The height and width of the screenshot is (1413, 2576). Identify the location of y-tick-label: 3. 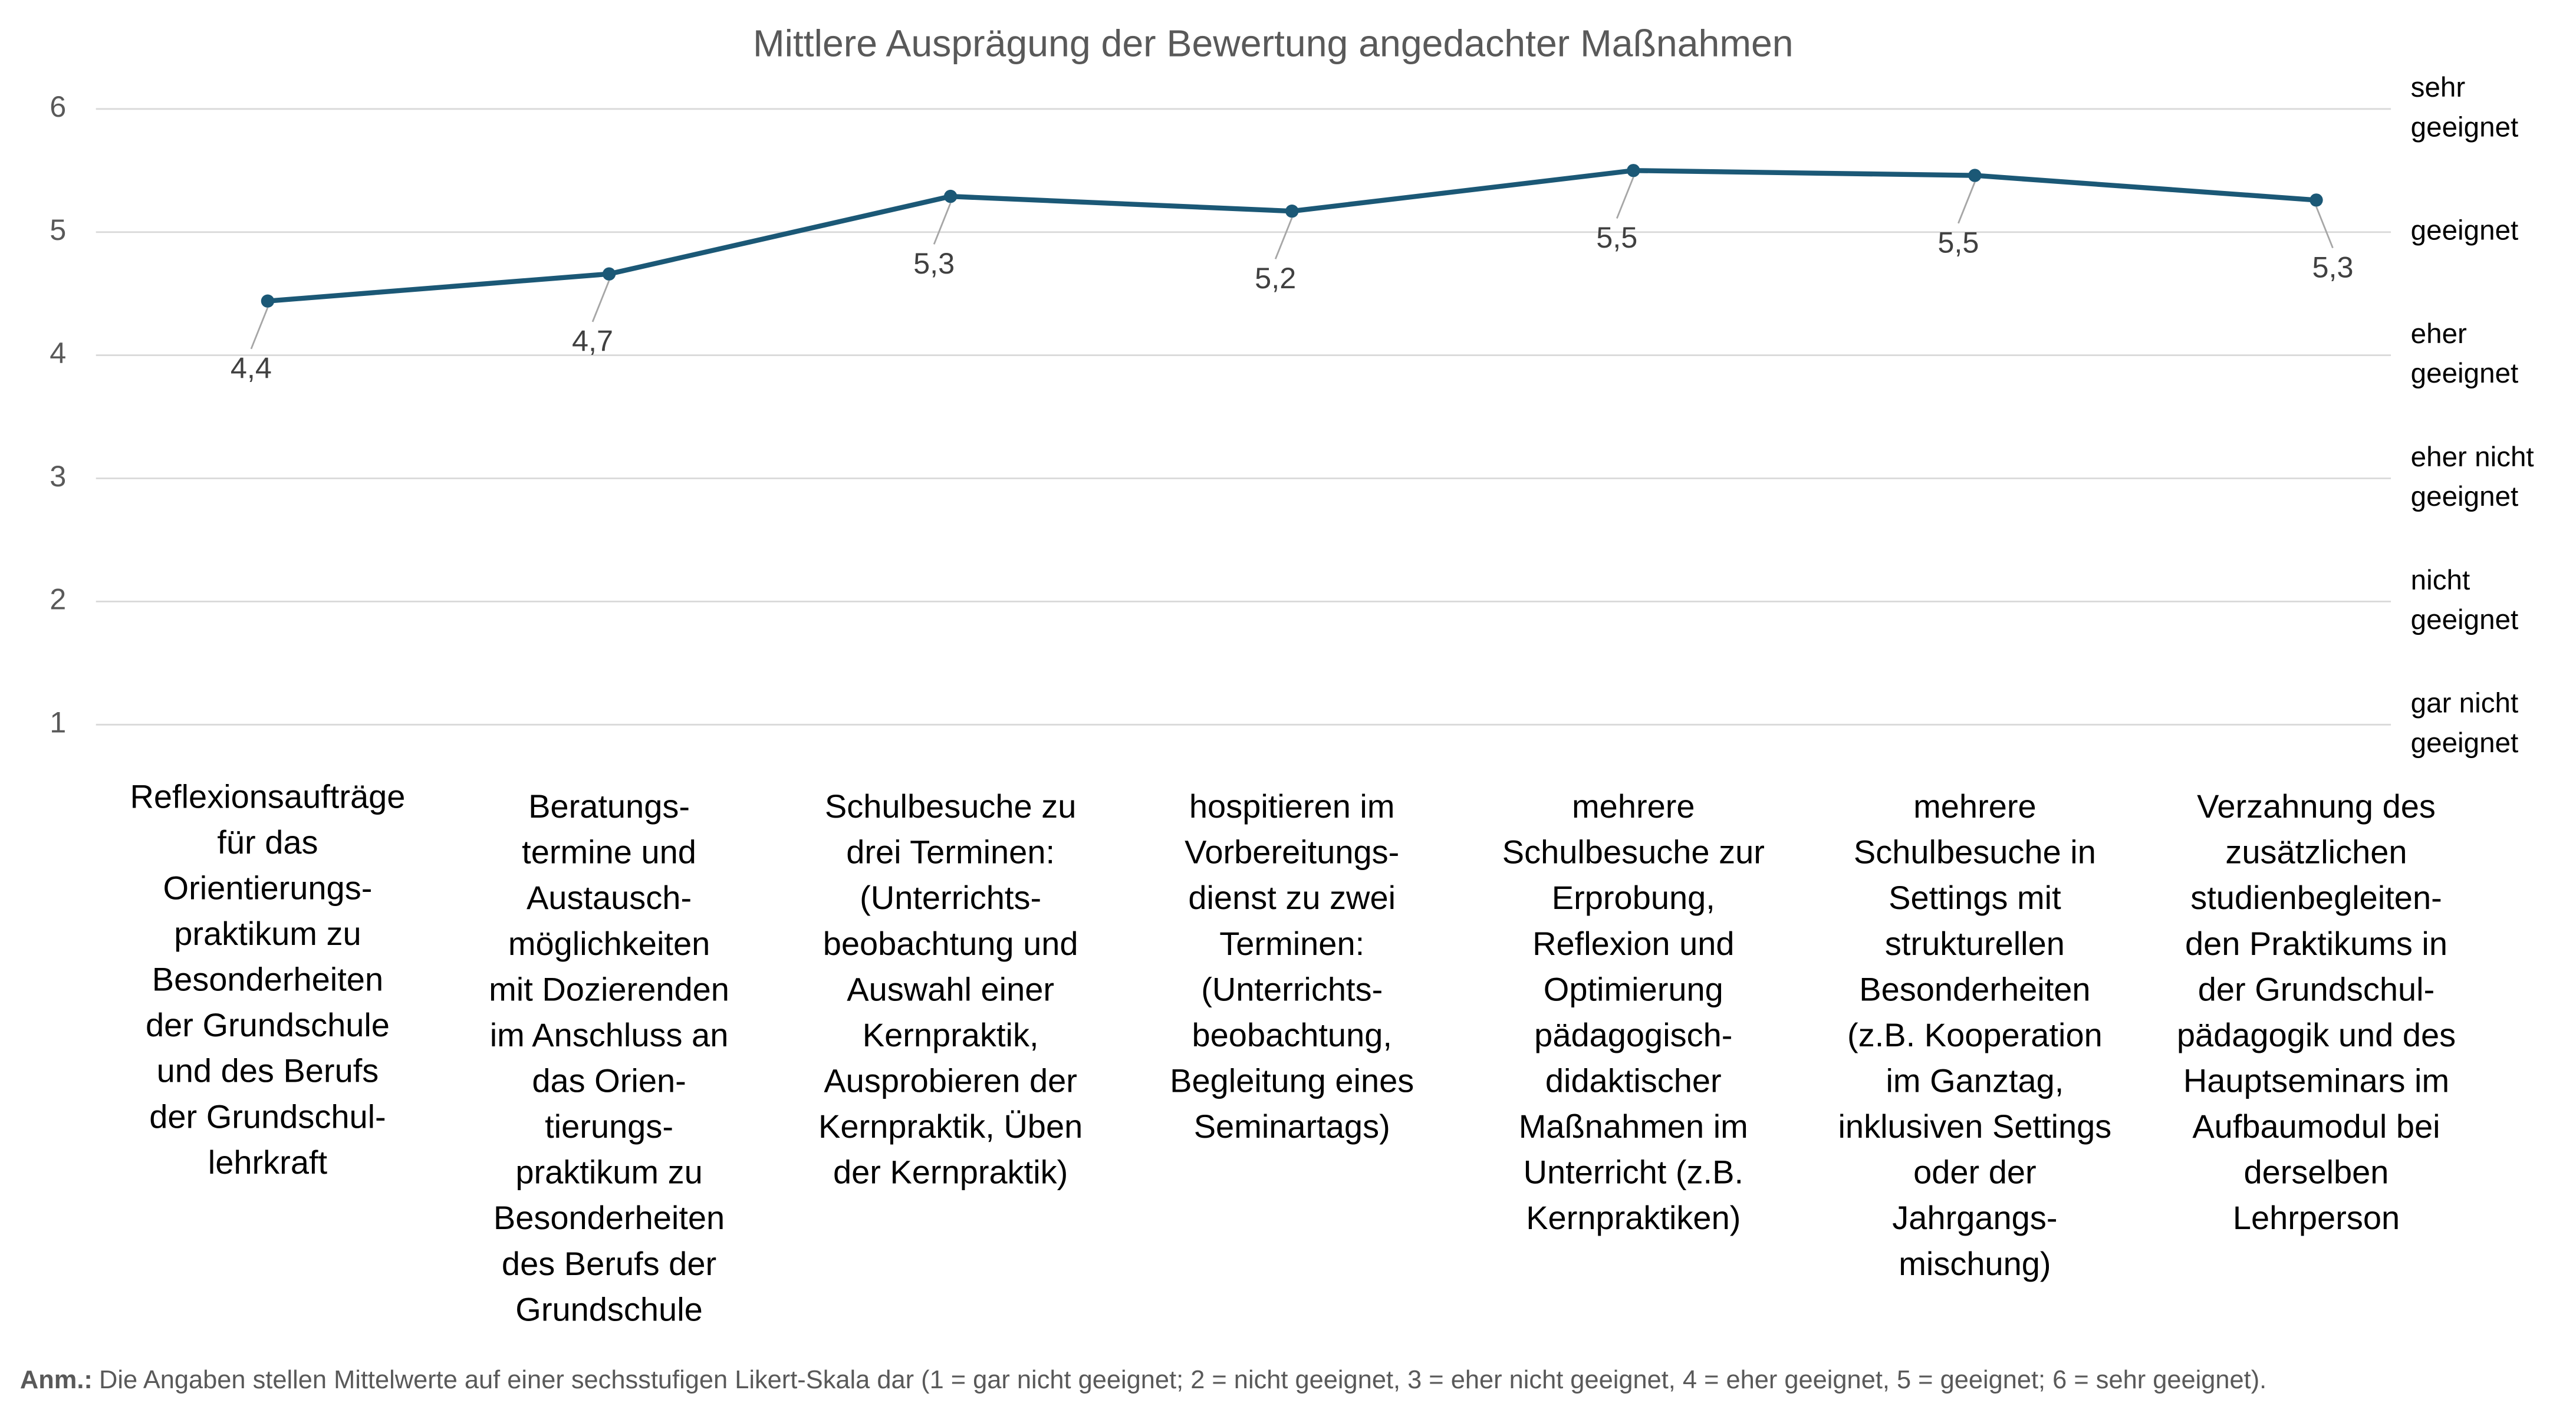
(58, 476).